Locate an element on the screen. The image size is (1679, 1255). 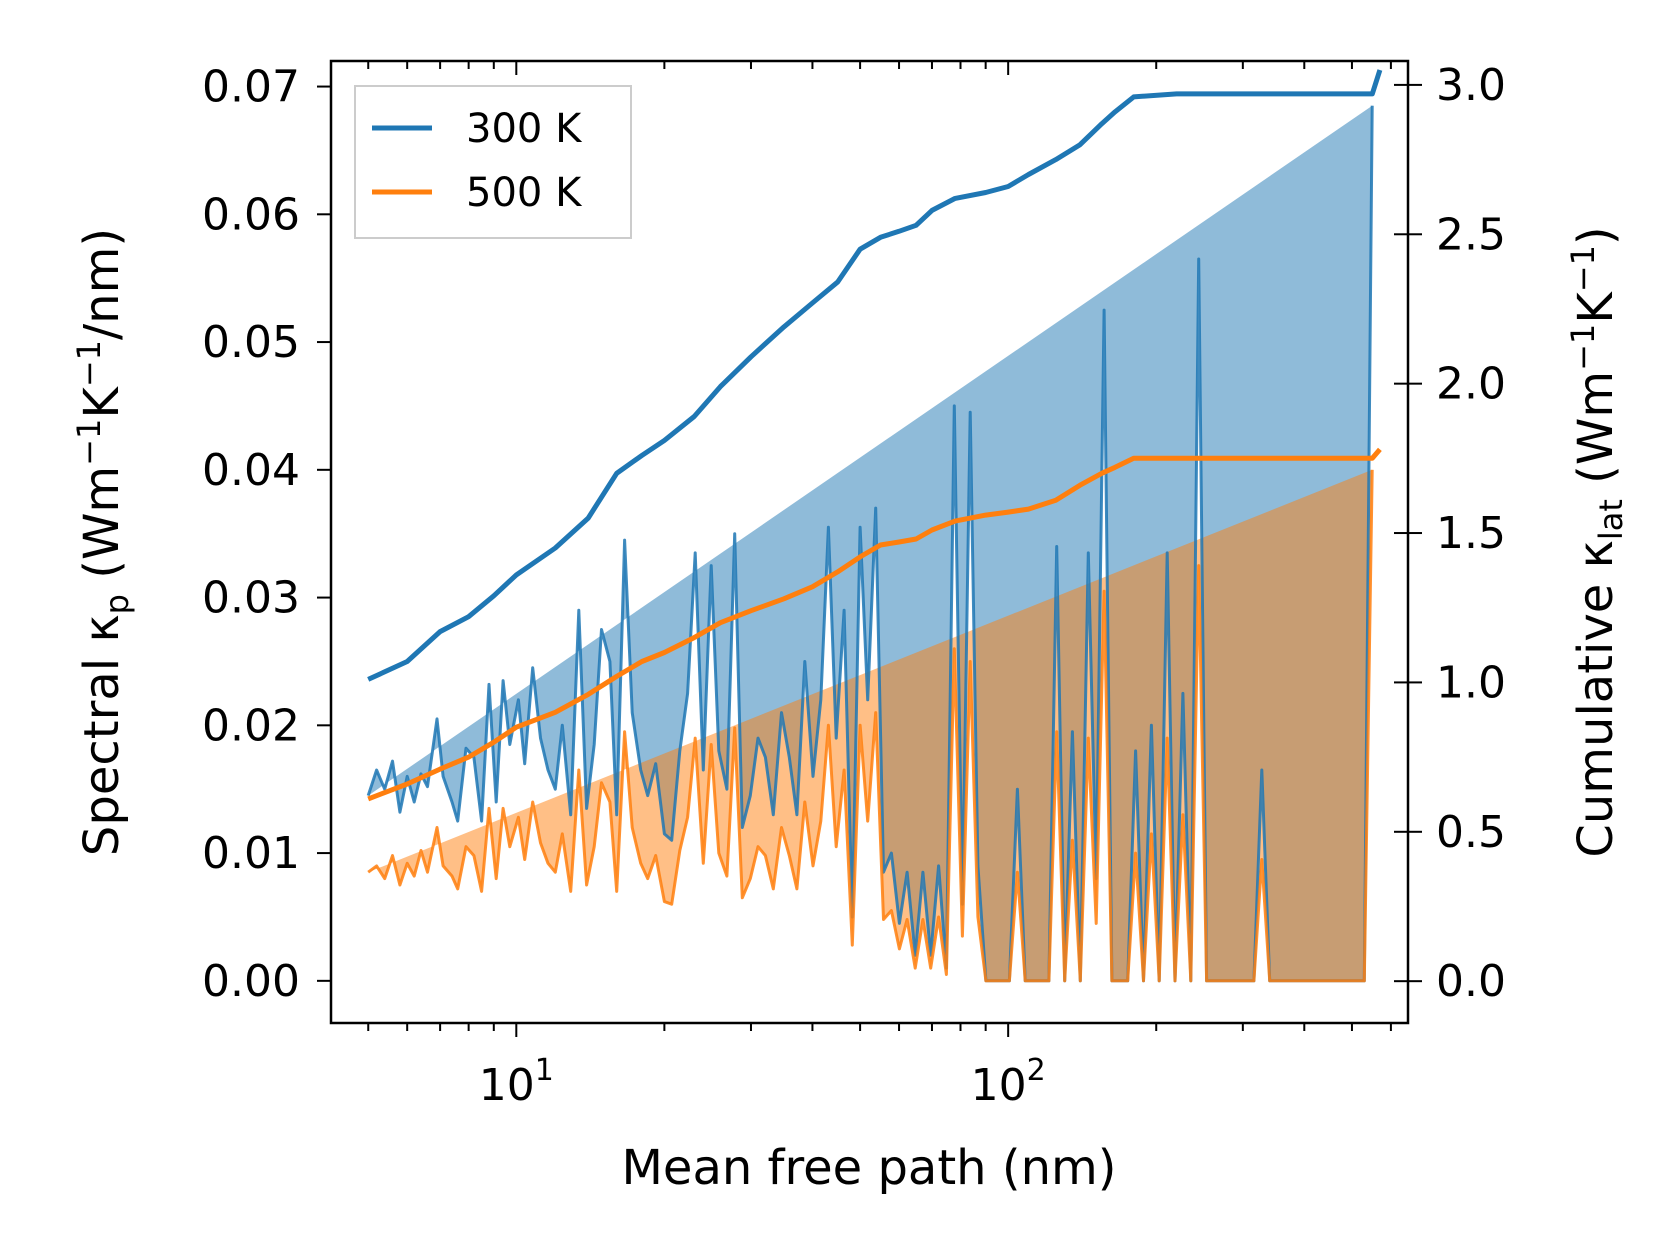
y-right-title-units-suffix: ) is located at coordinates (1596, 235).